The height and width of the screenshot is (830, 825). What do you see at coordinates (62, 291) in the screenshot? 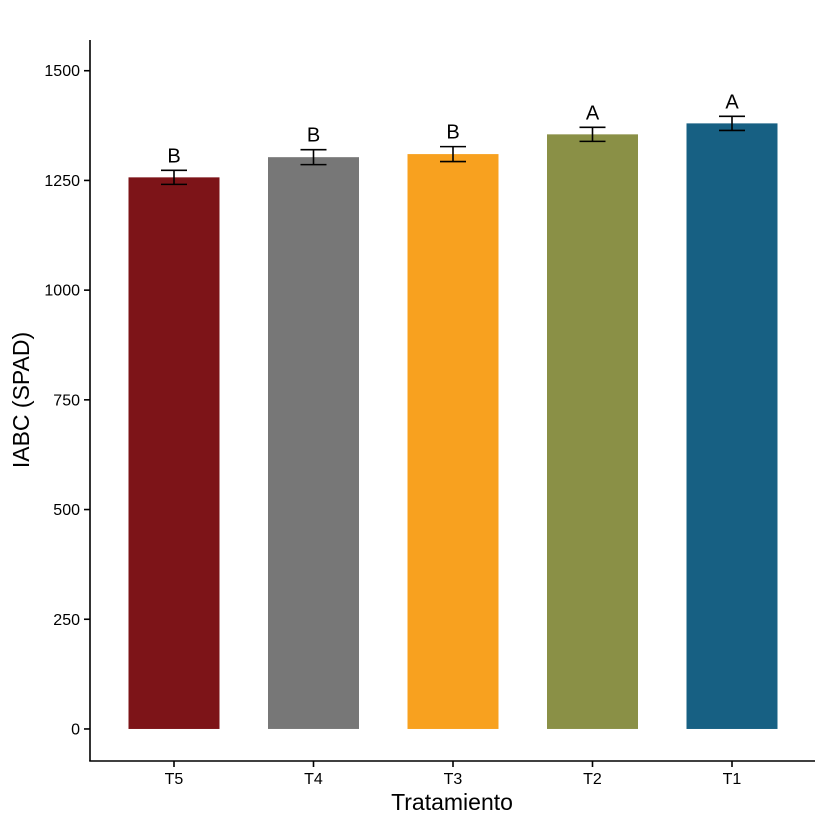
I see `y-tick-label-1000: 1000` at bounding box center [62, 291].